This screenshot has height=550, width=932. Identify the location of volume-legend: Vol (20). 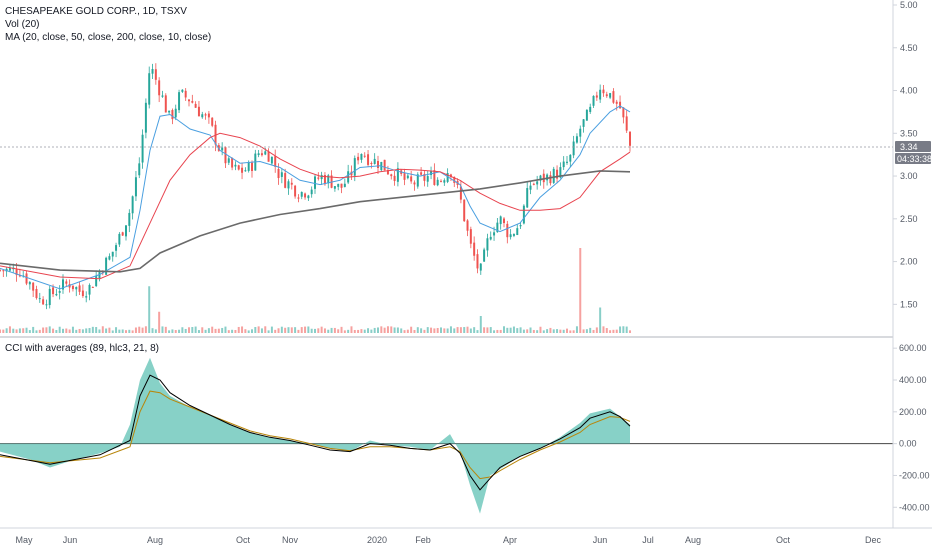
(22, 24).